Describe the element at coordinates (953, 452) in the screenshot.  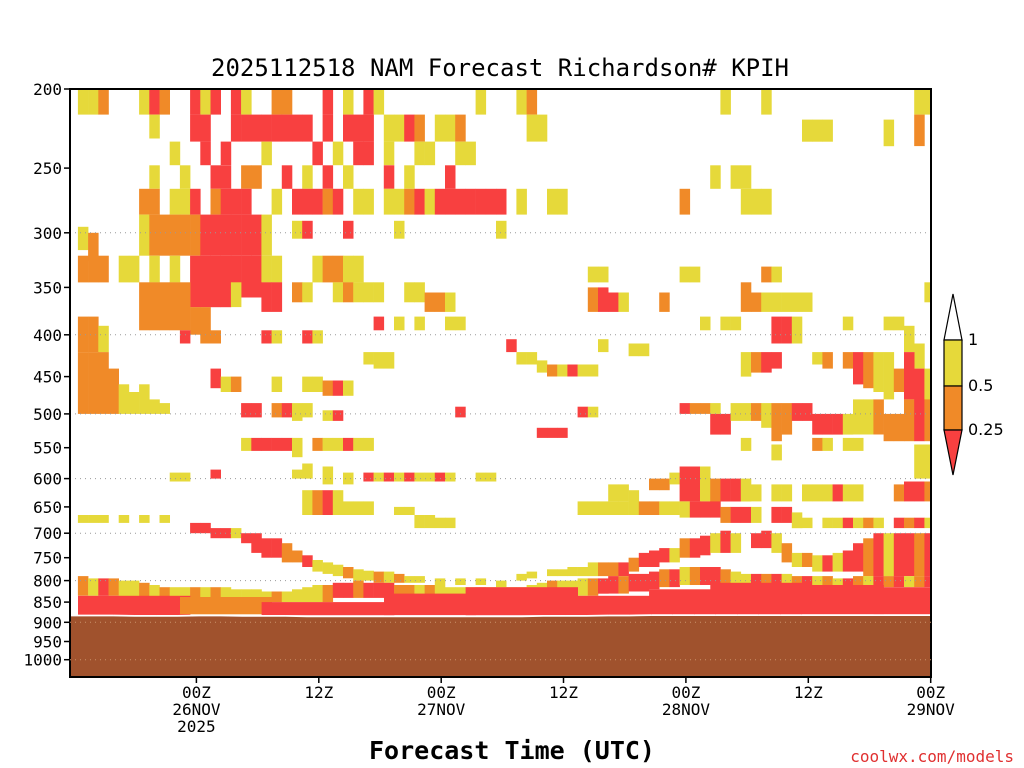
I see `legend-swatch-below-quarter` at that location.